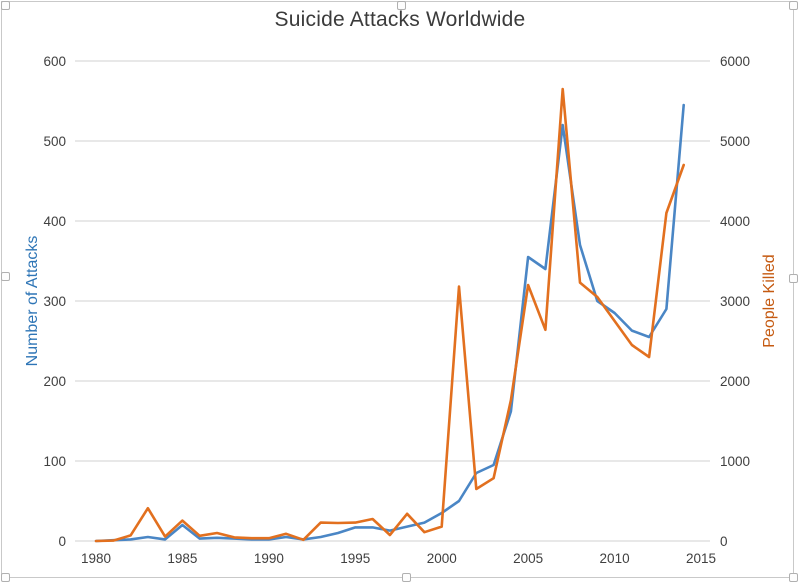  I want to click on y-left-tick-label: 500, so click(54, 141).